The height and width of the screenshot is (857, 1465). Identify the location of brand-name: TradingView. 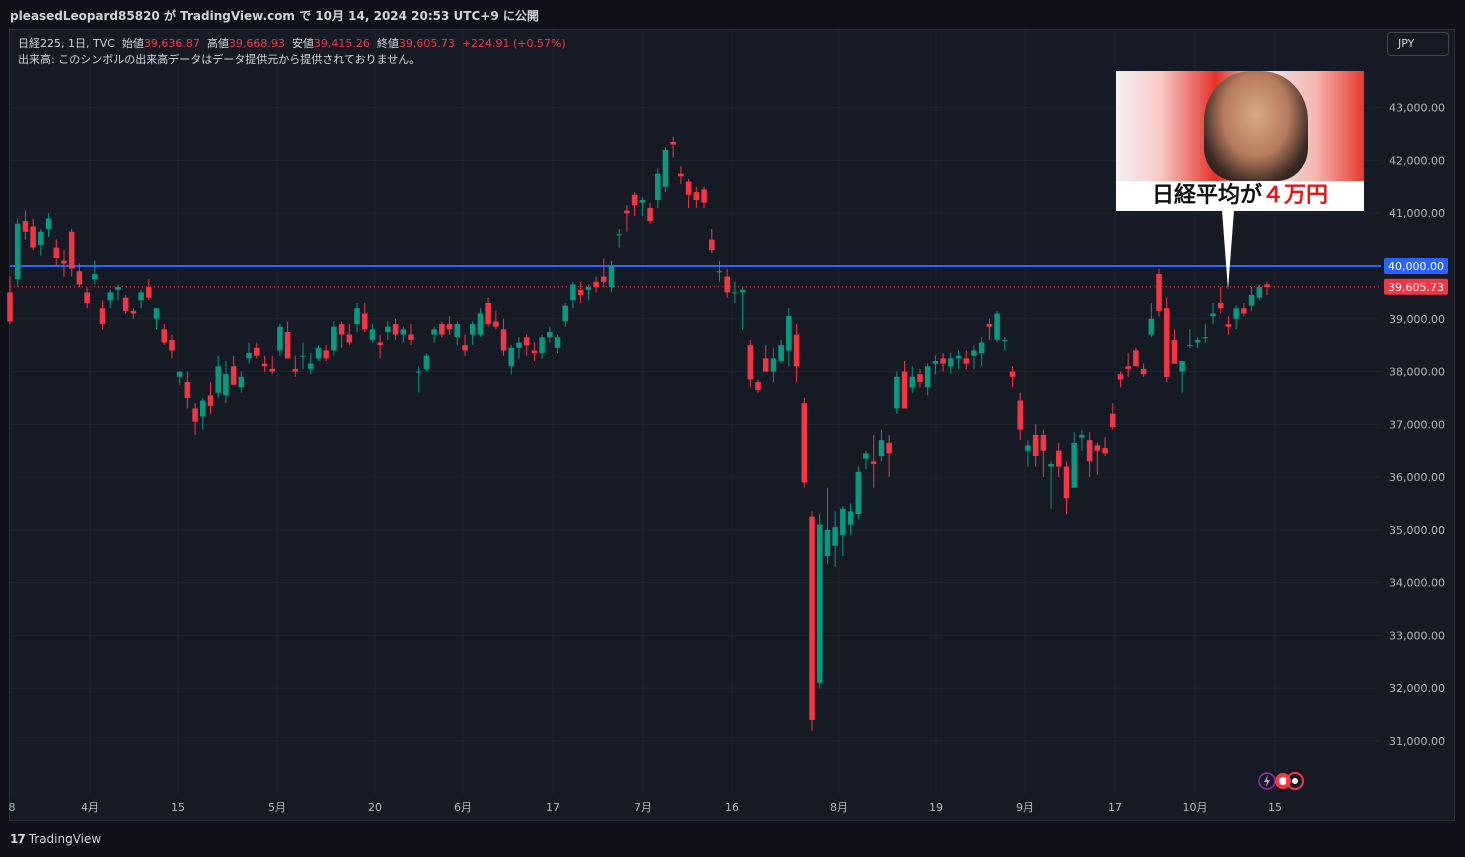
(65, 839).